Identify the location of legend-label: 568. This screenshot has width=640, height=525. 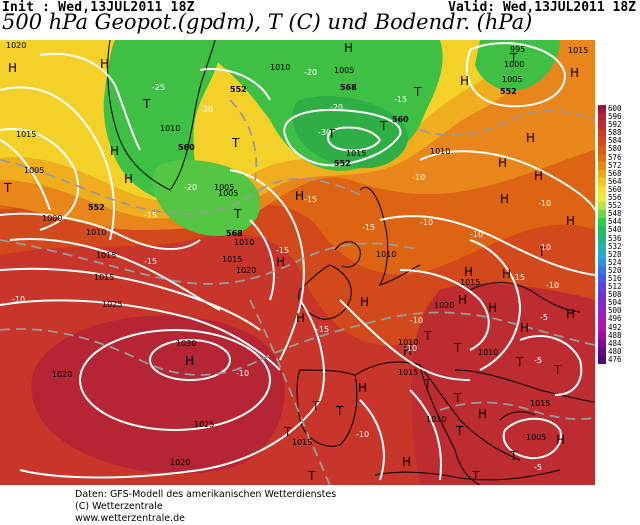
(615, 173).